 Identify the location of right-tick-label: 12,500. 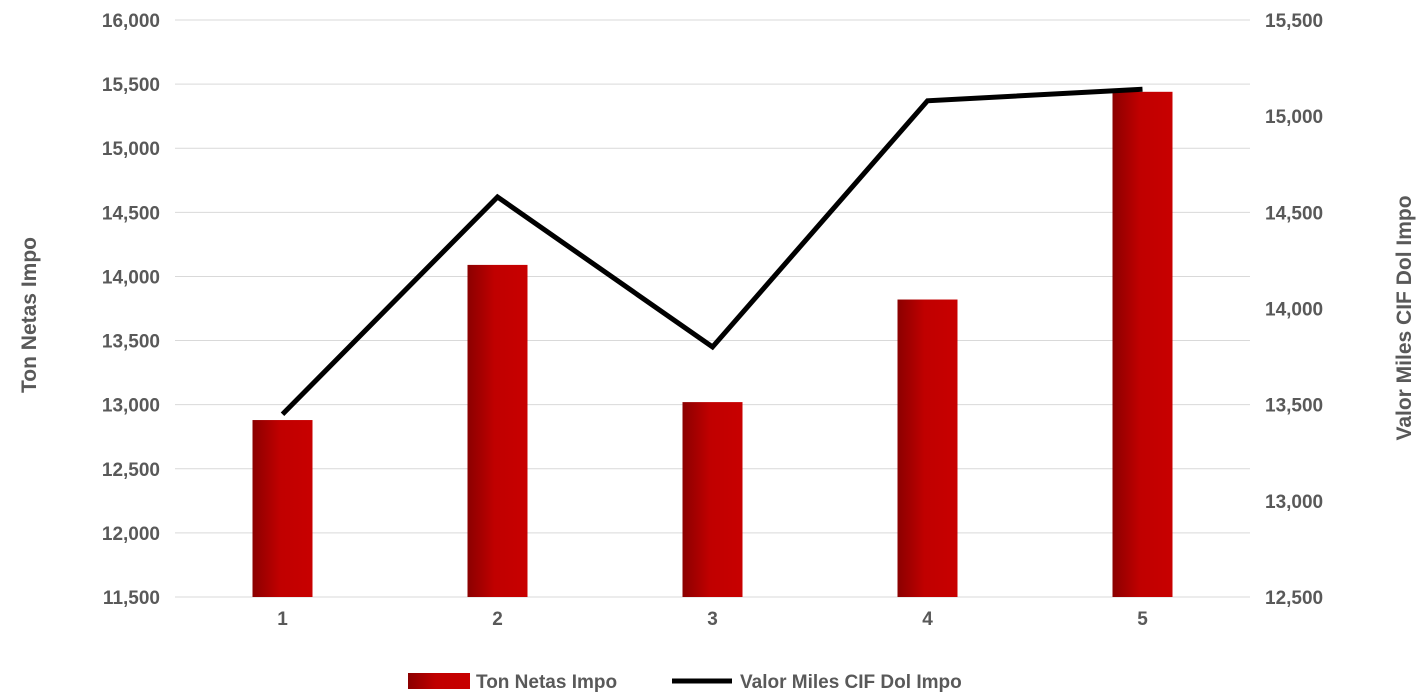
(1294, 598).